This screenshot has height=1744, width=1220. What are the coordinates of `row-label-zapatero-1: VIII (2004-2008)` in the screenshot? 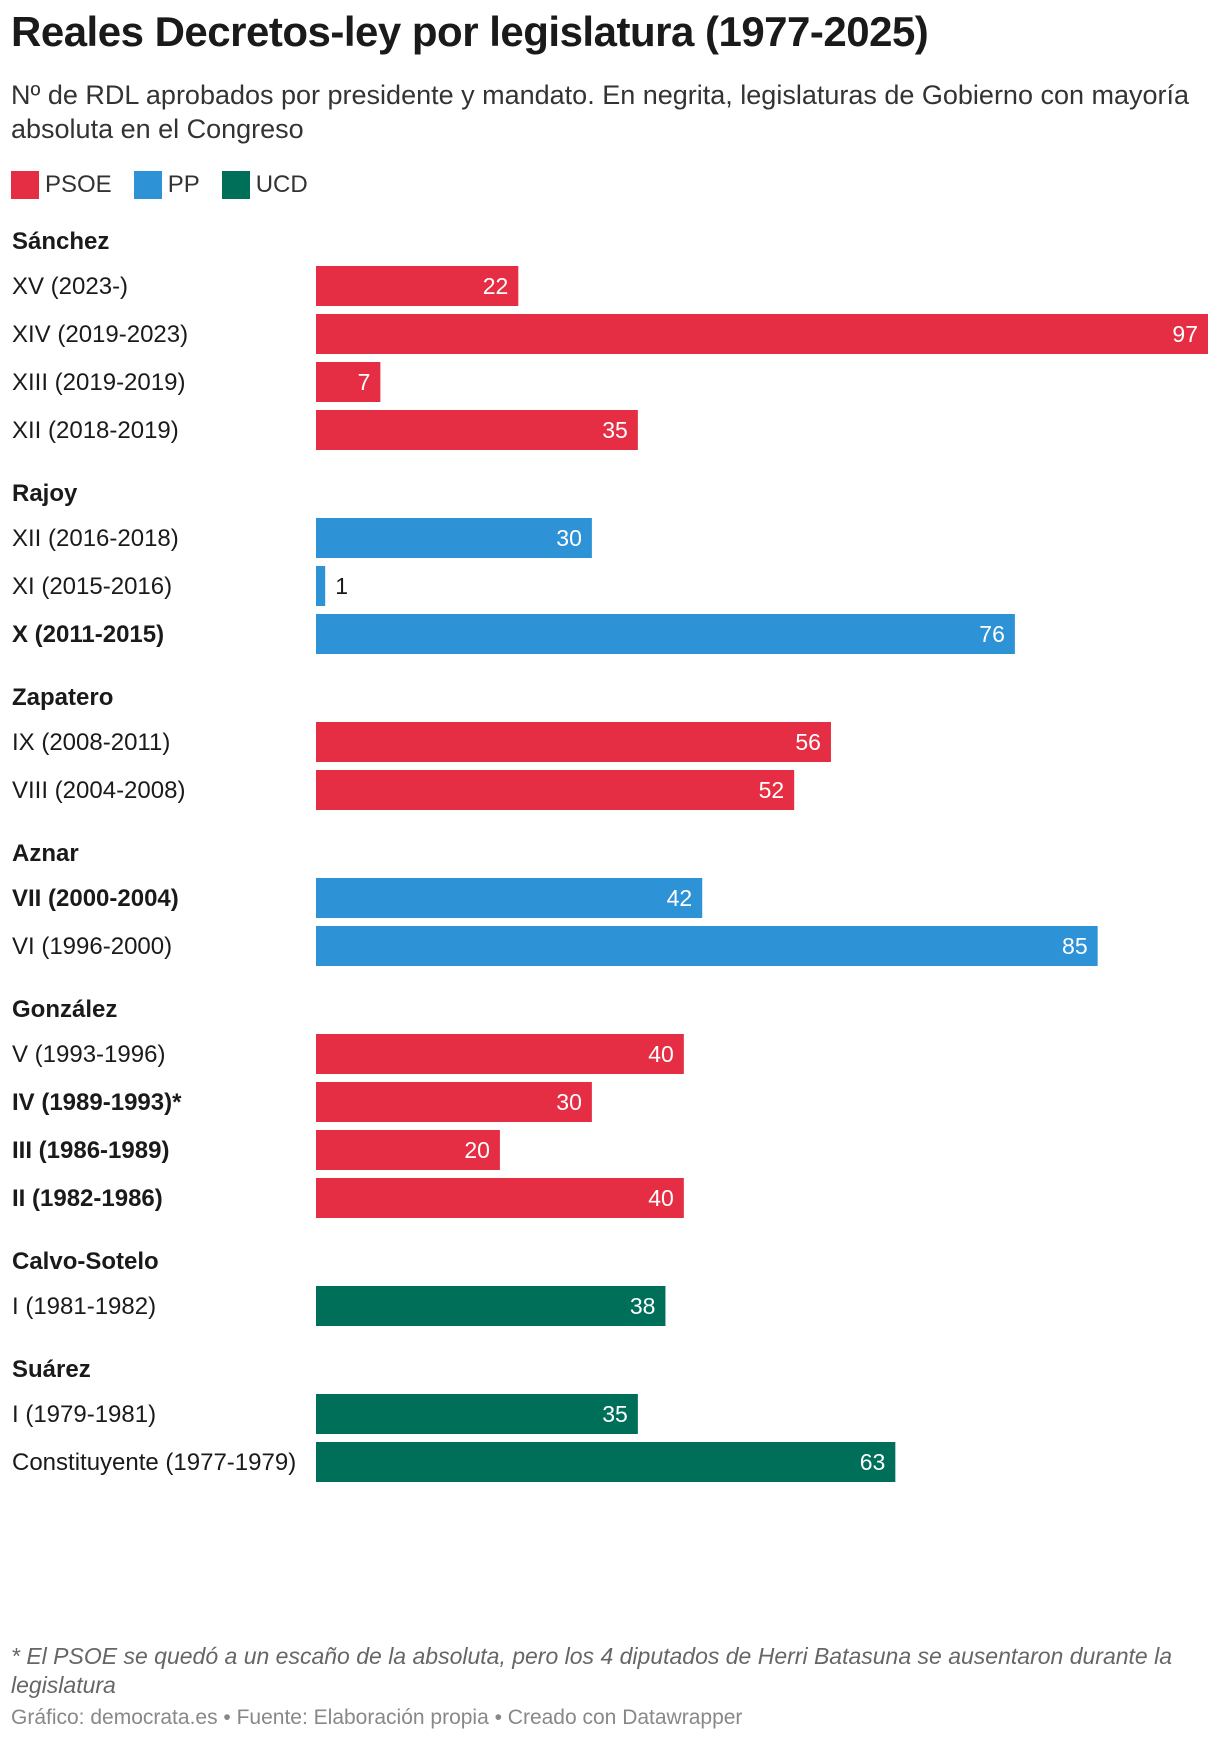 It's located at (98, 790).